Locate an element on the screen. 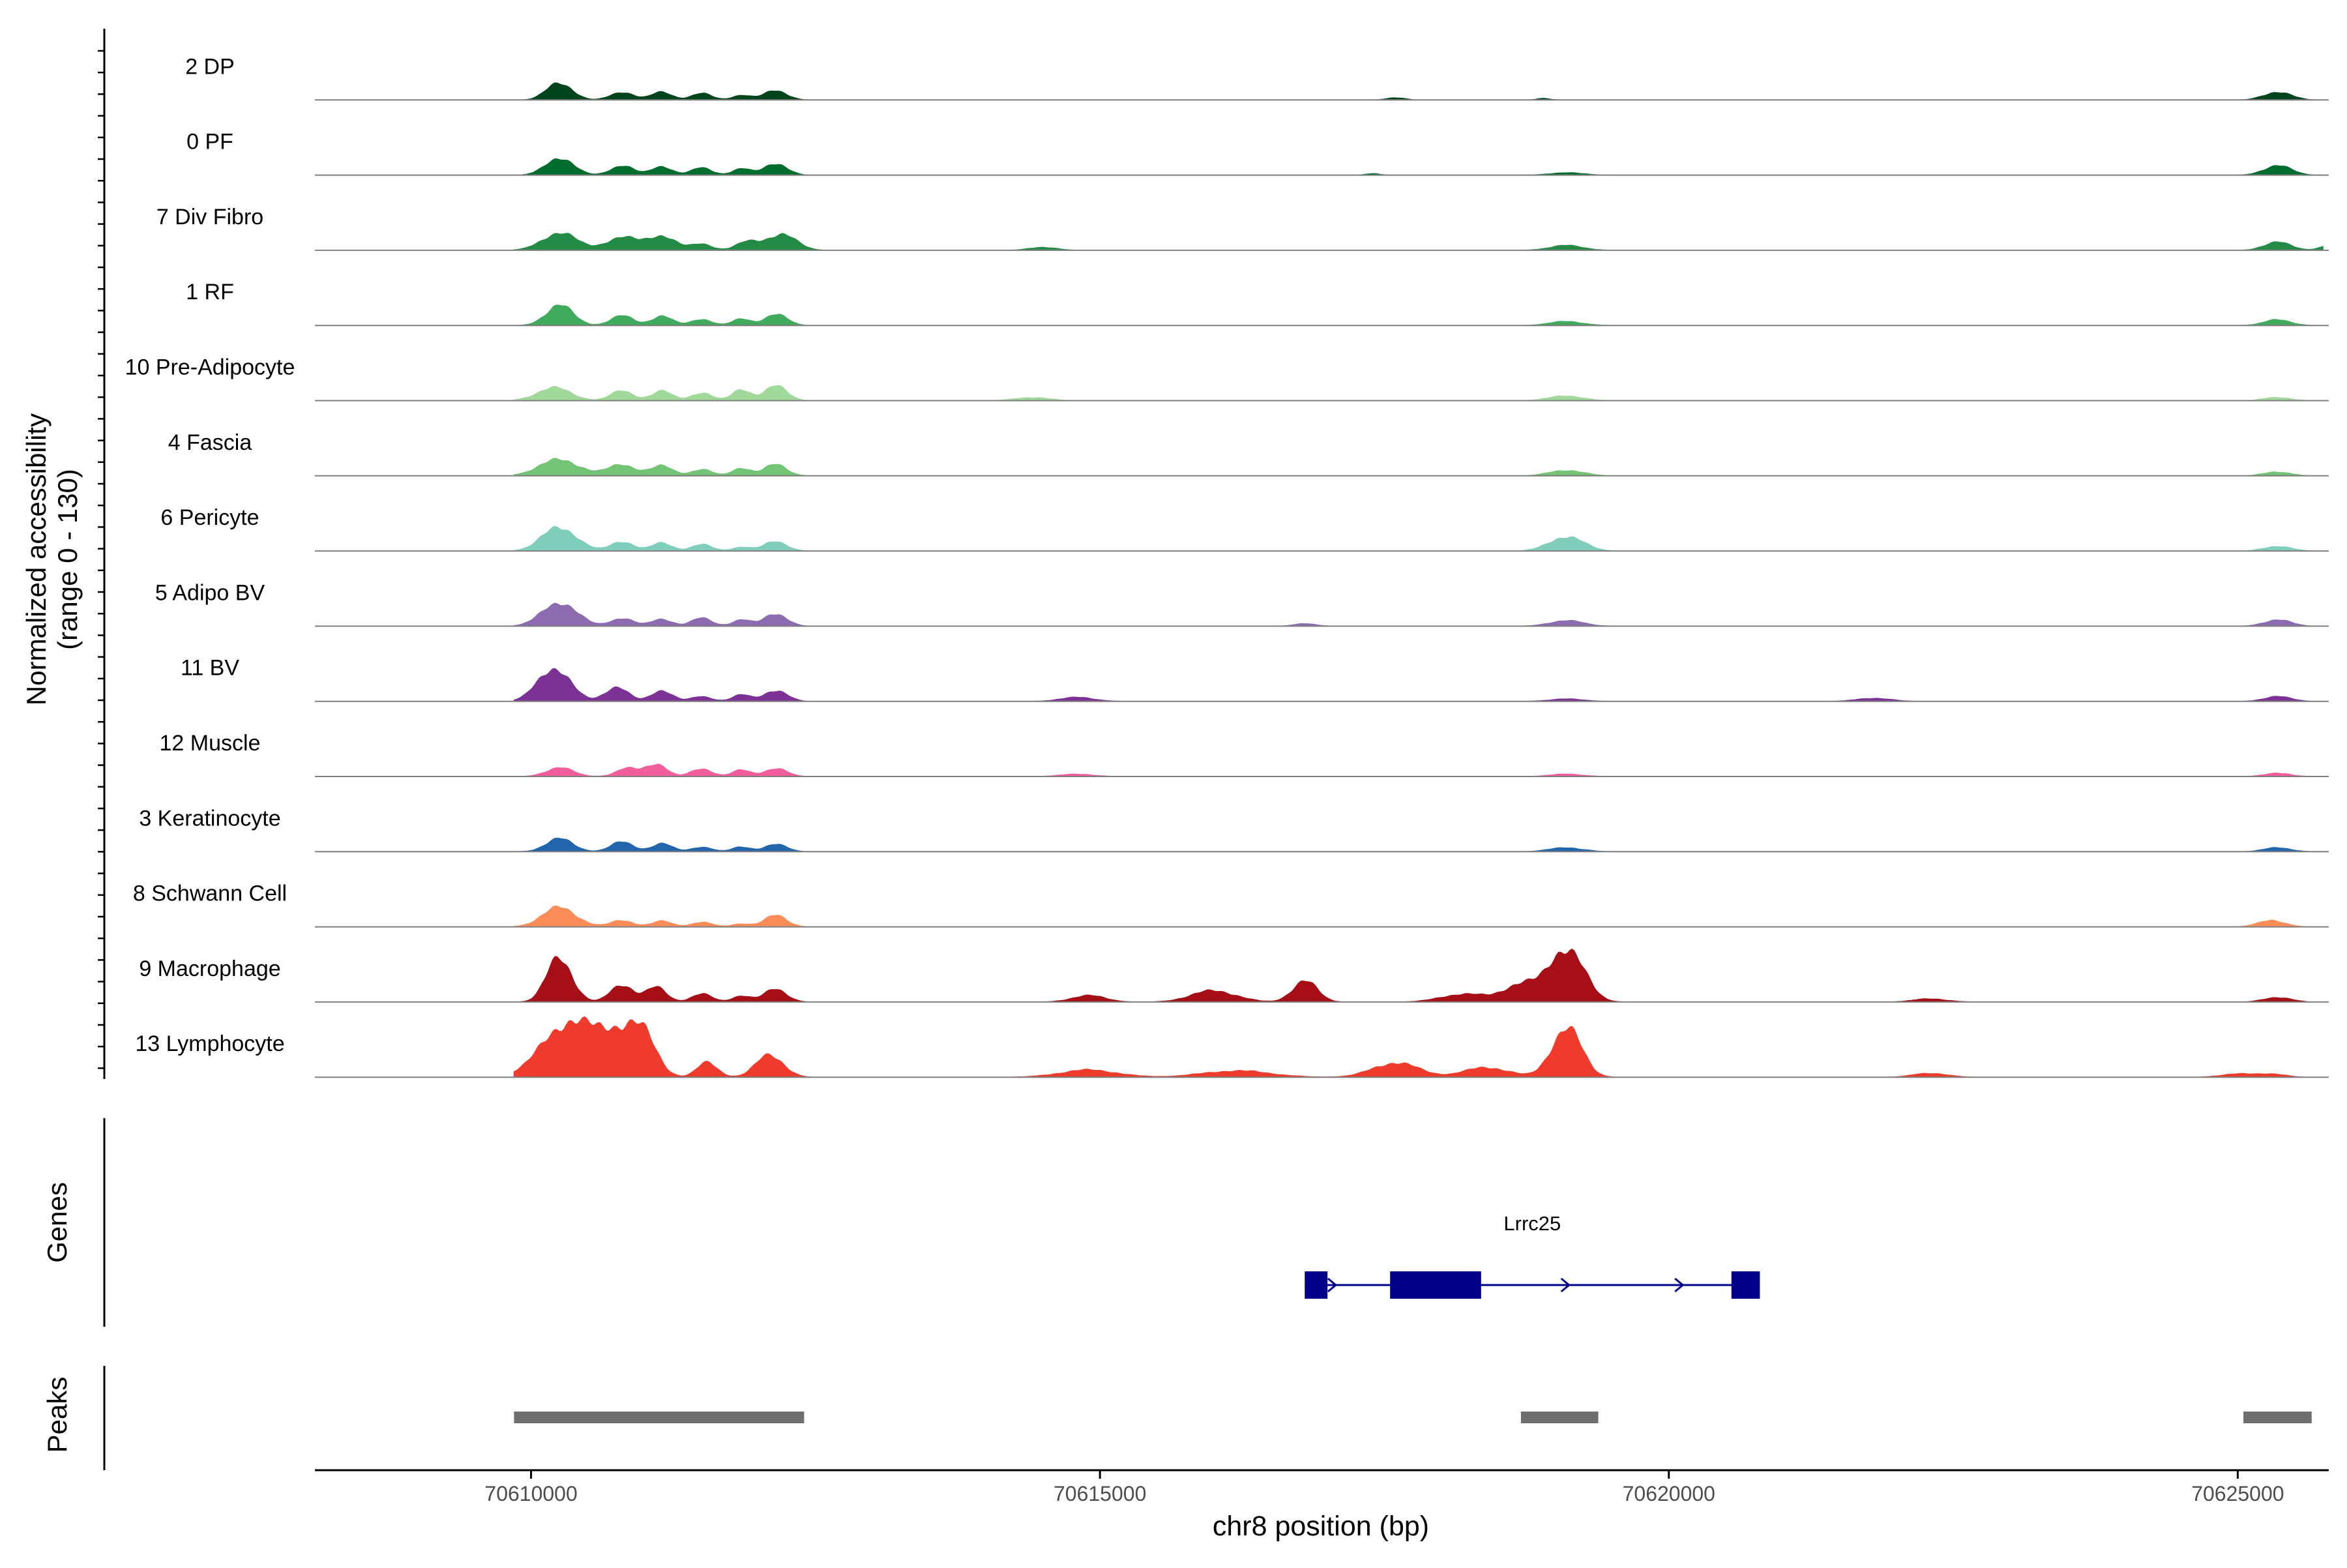 The width and height of the screenshot is (2347, 1568). track-label: 0 PF is located at coordinates (209, 143).